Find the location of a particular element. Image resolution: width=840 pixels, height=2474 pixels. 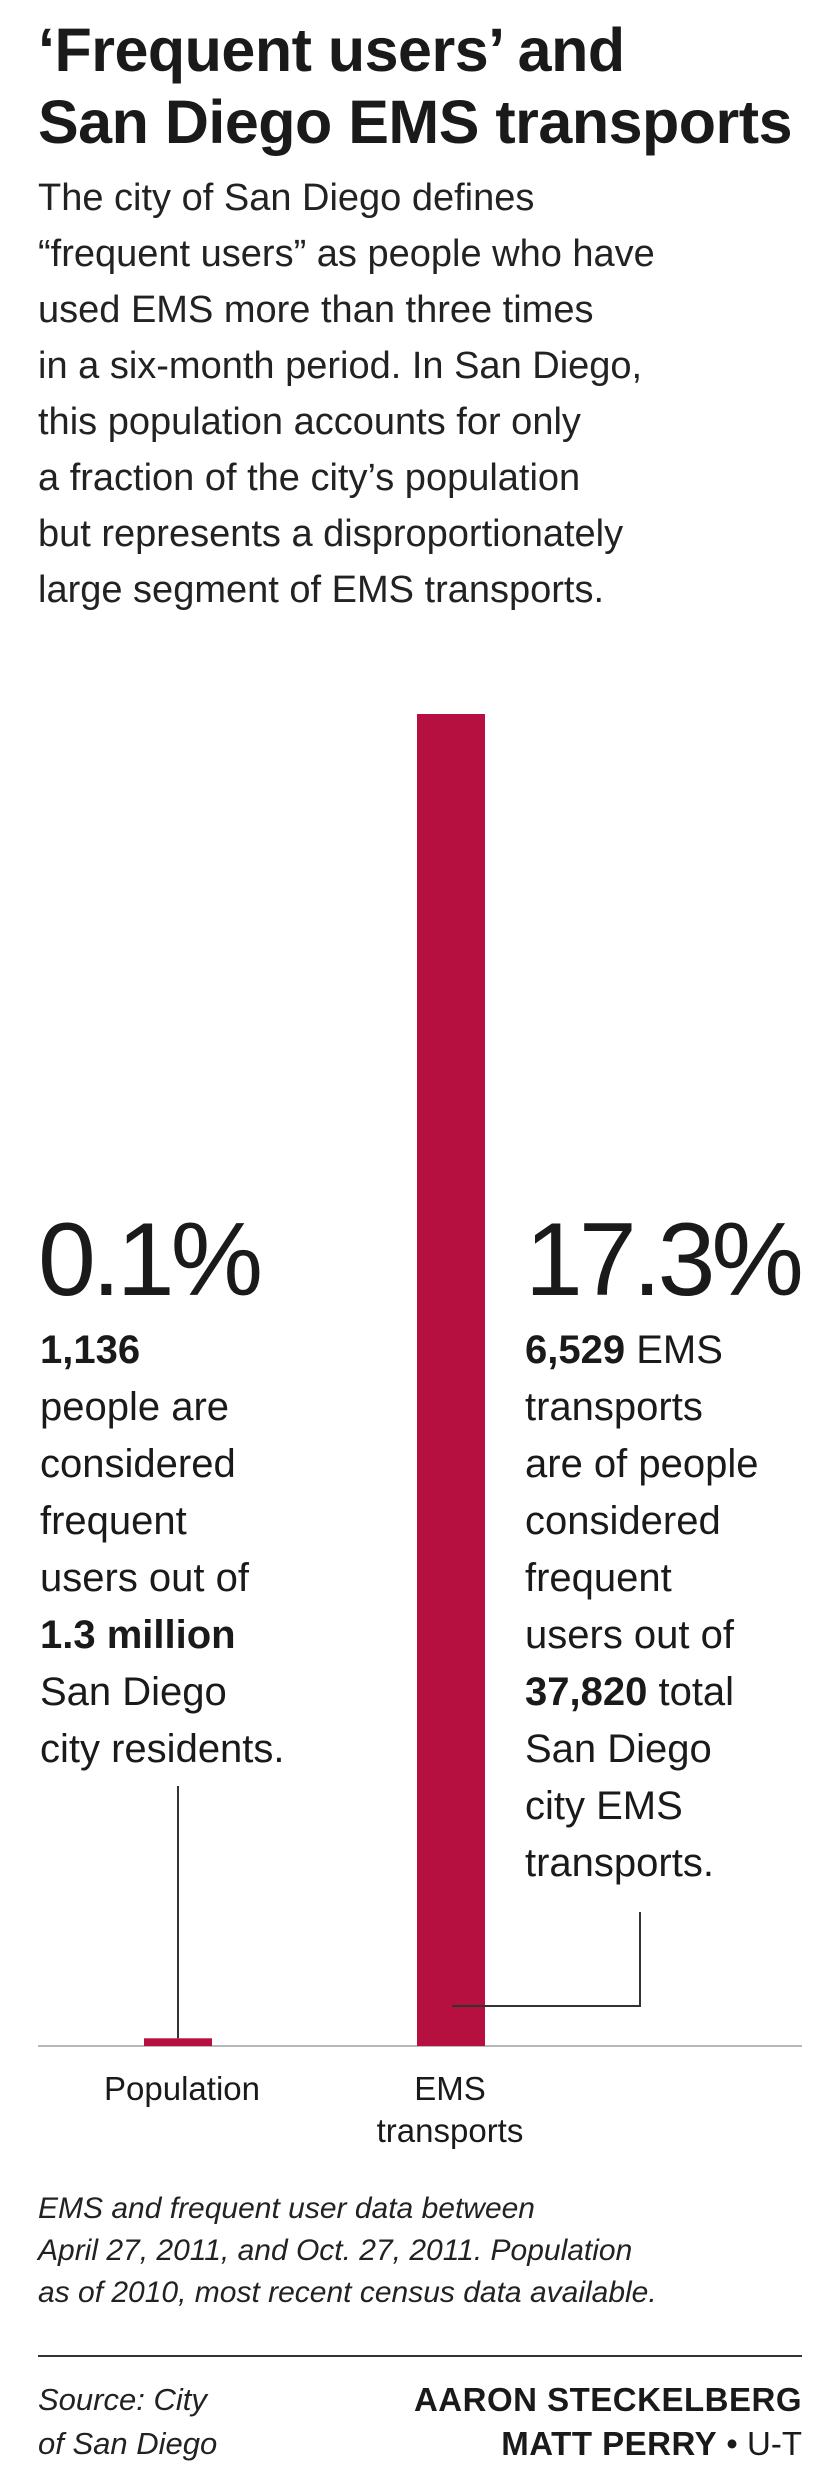

annotation-line: 1.3 million is located at coordinates (190, 1635).